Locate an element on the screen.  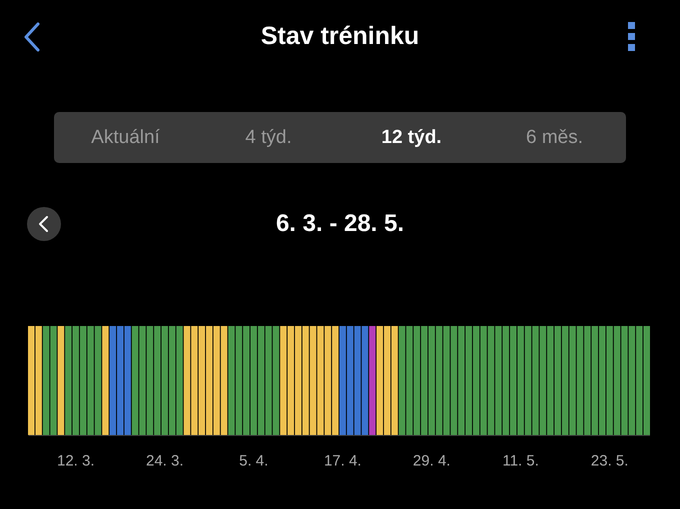
text: 6 měs. is located at coordinates (554, 137).